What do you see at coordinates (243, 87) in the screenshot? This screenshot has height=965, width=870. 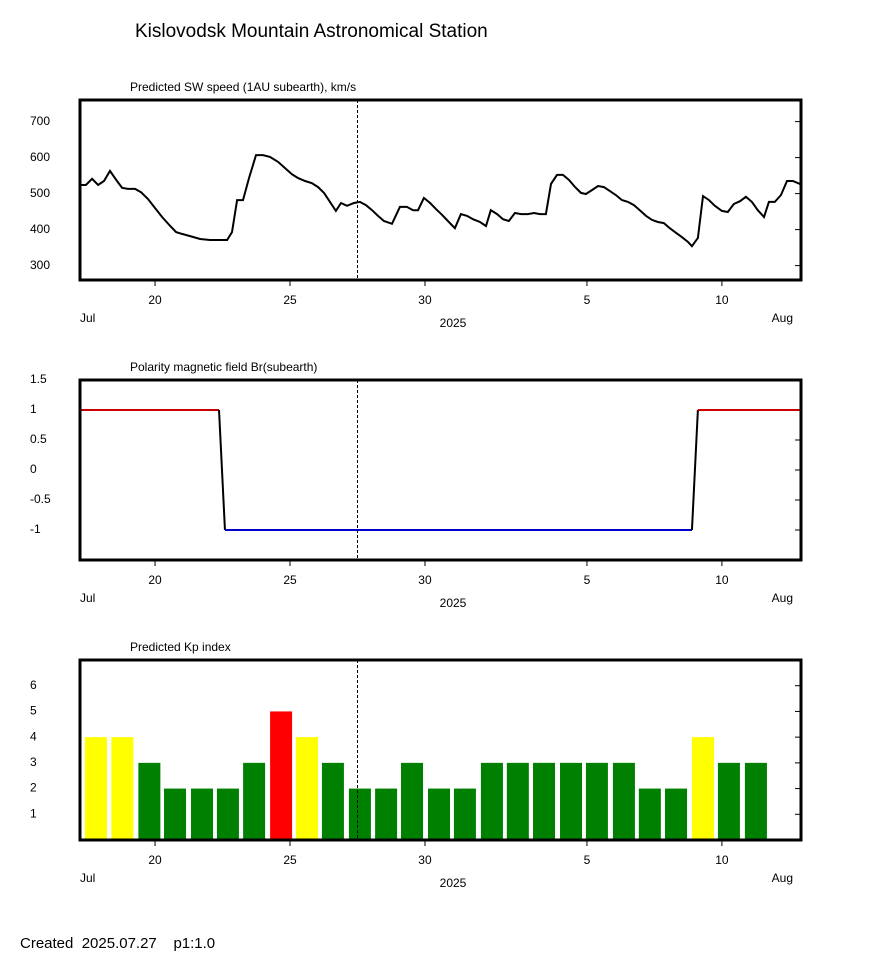 I see `chart-title: Predicted SW speed (1AU subearth), km/s` at bounding box center [243, 87].